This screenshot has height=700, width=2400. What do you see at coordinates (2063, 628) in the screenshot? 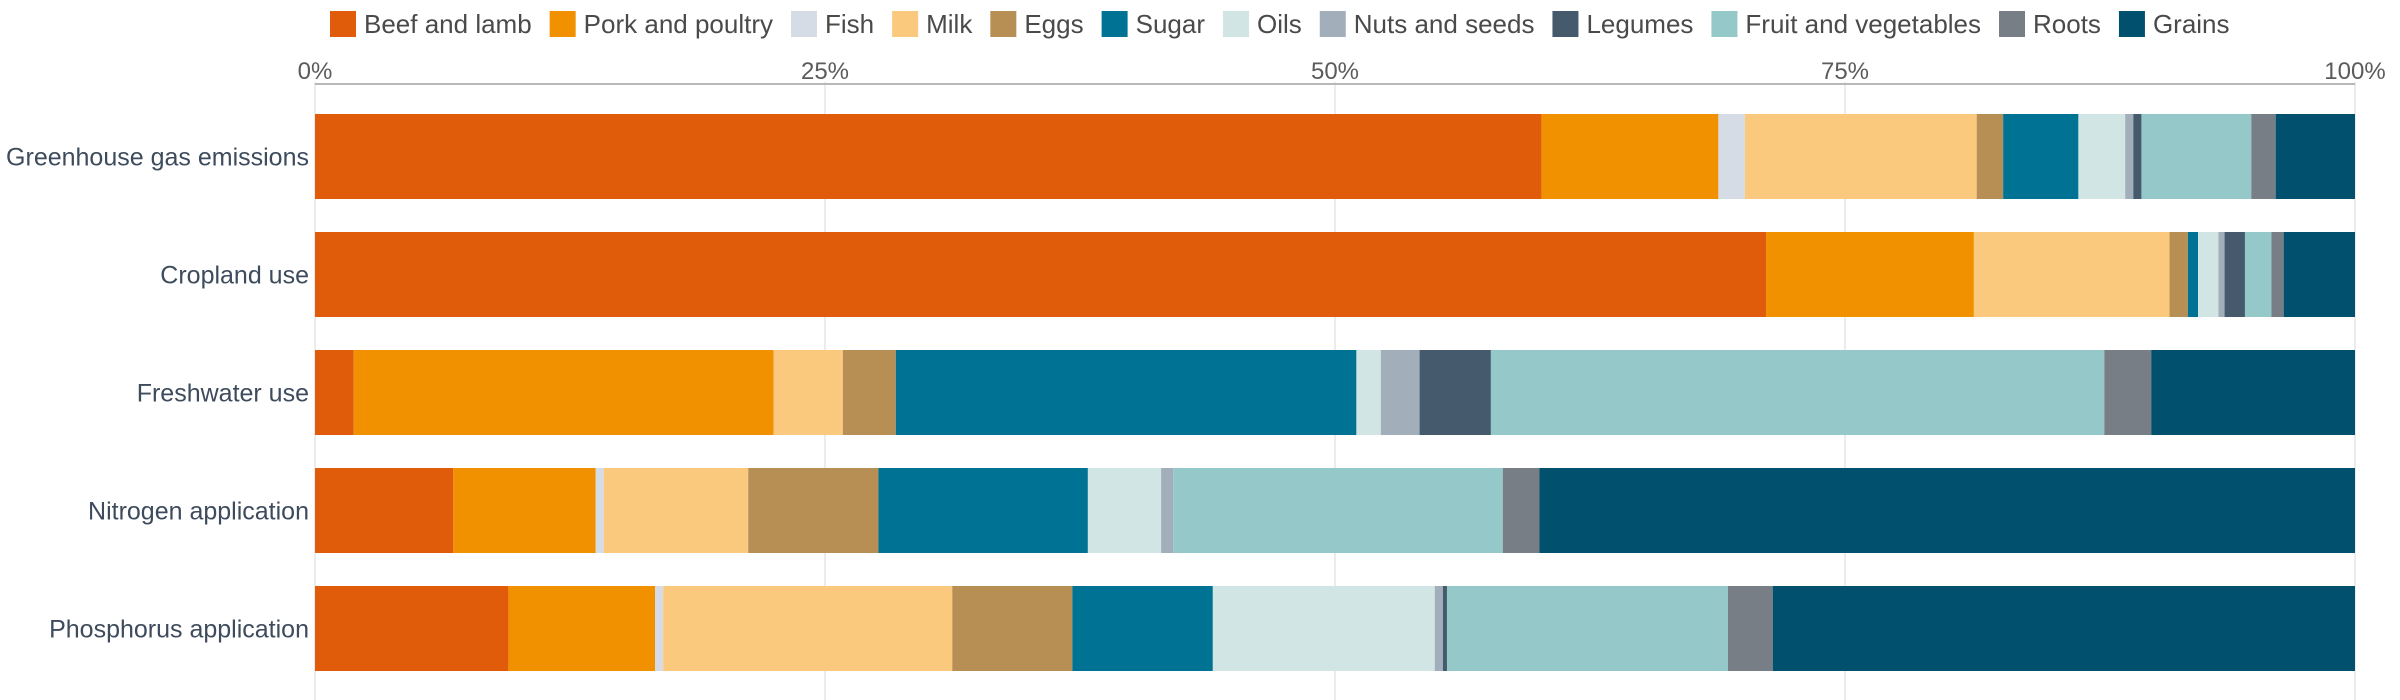
I see `bar-phosphorus-application-grains` at bounding box center [2063, 628].